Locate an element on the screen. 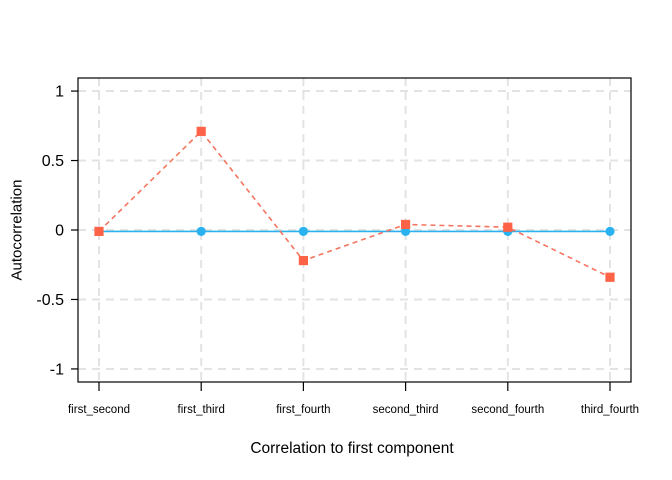 The image size is (672, 480). y-tick-label: 0 is located at coordinates (59, 231).